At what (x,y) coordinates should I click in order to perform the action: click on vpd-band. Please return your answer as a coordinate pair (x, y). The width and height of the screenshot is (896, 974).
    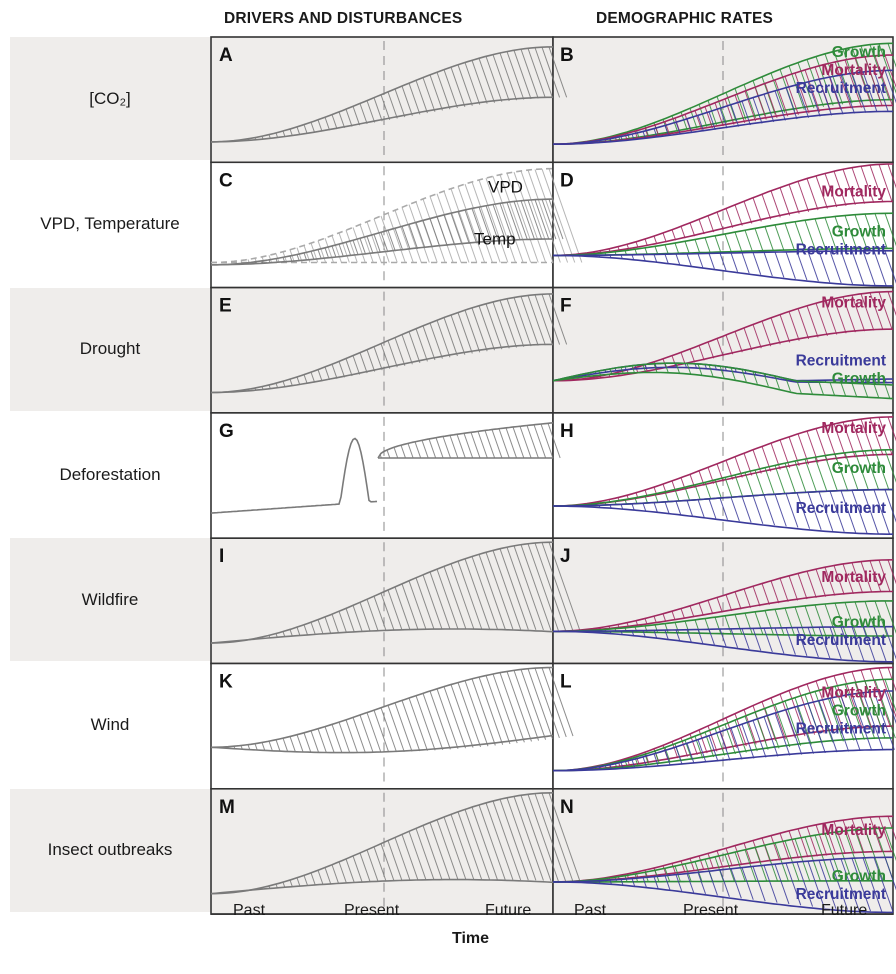
    Looking at the image, I should click on (396, 215).